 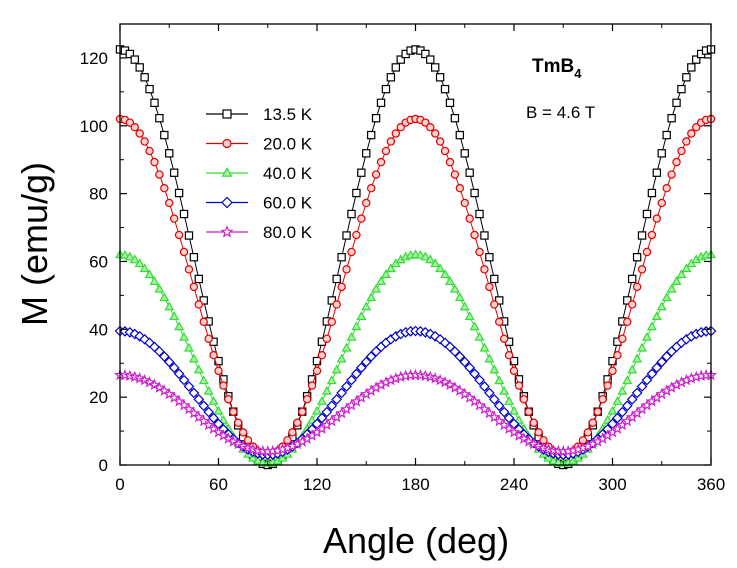 What do you see at coordinates (218, 484) in the screenshot?
I see `x-tick-label: 60` at bounding box center [218, 484].